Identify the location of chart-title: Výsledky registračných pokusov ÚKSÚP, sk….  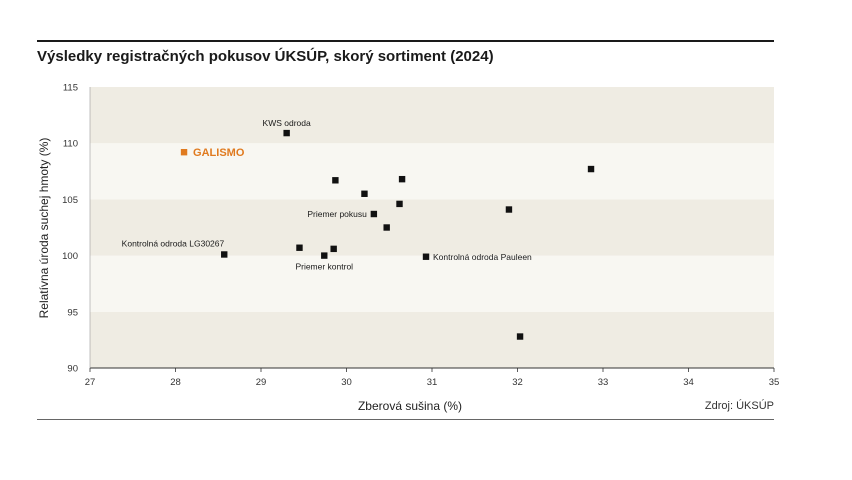
(265, 56).